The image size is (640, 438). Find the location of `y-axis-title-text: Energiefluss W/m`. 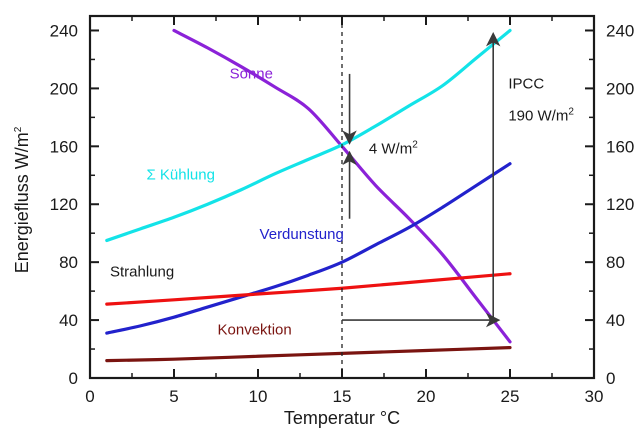

y-axis-title-text: Energiefluss W/m is located at coordinates (22, 202).